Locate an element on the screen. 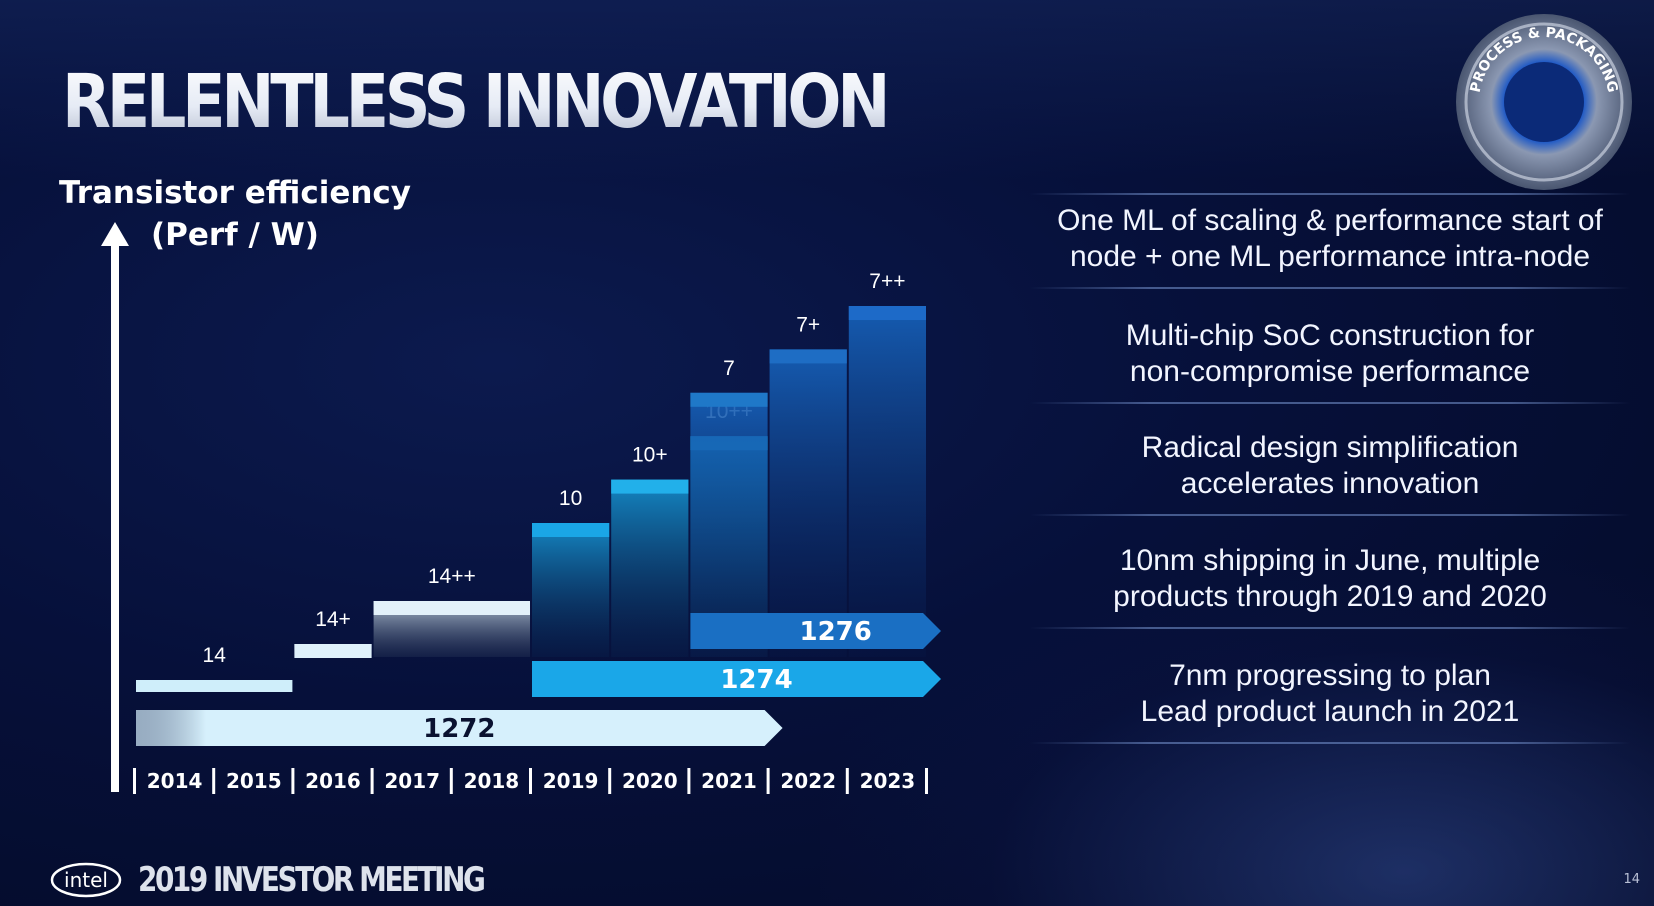 This screenshot has width=1654, height=906. y-axis-title-line1: Transistor efficiency is located at coordinates (235, 193).